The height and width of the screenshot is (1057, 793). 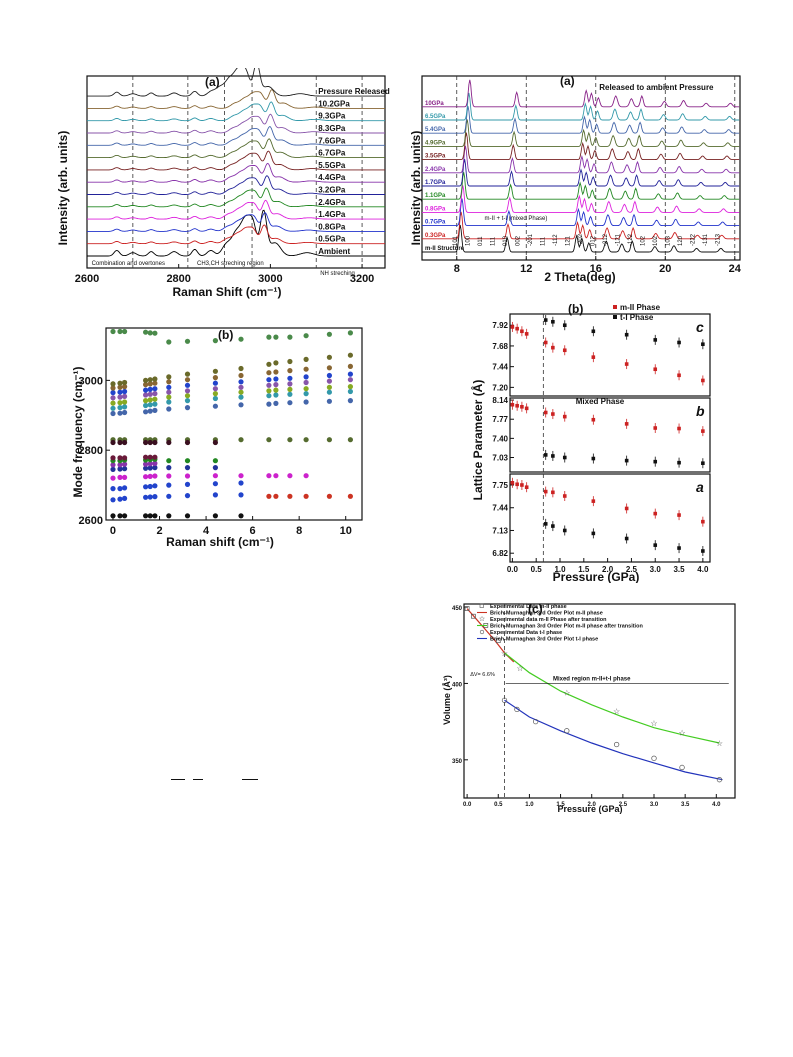 What do you see at coordinates (477, 440) in the screenshot?
I see `y-axis-label: Lattice Parameter (Å)` at bounding box center [477, 440].